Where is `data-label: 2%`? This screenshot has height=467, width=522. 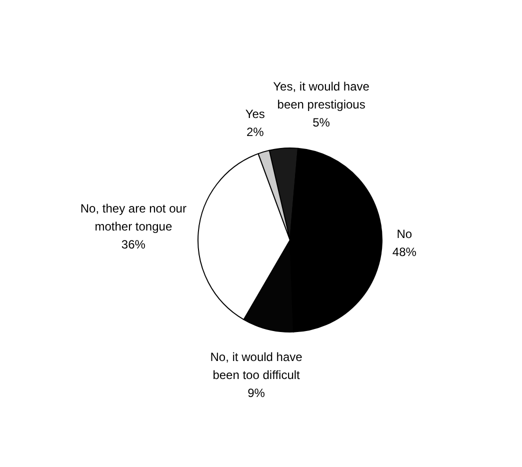
data-label: 2% is located at coordinates (255, 132).